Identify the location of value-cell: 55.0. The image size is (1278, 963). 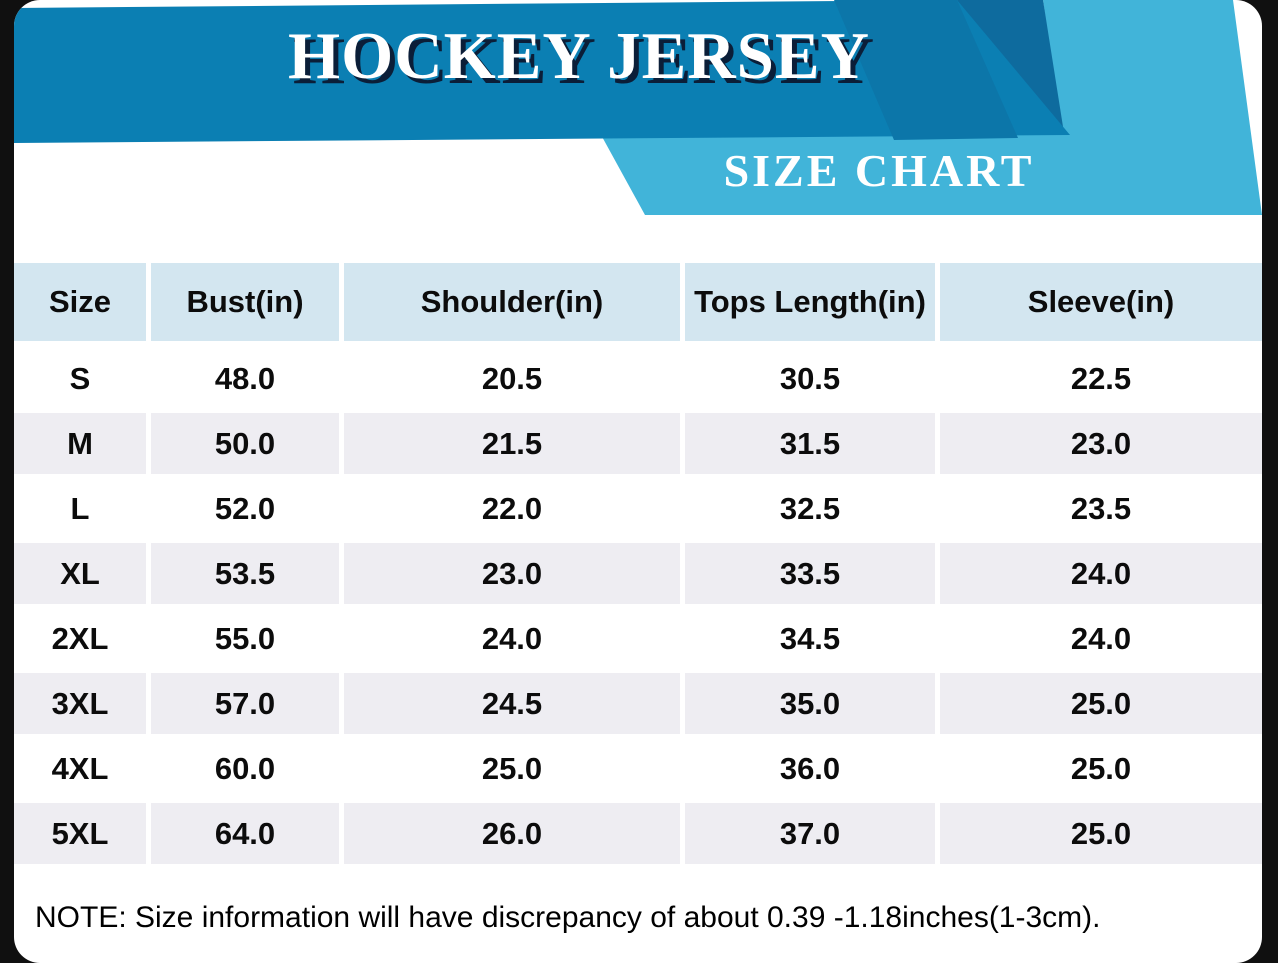
(245, 638).